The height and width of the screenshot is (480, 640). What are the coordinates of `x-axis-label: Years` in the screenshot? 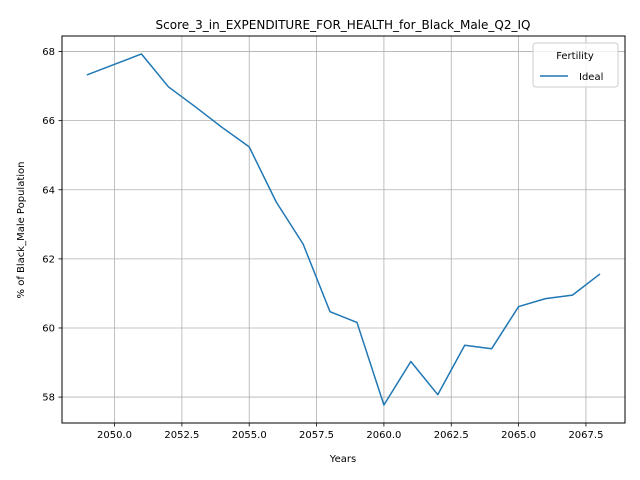 It's located at (342, 459).